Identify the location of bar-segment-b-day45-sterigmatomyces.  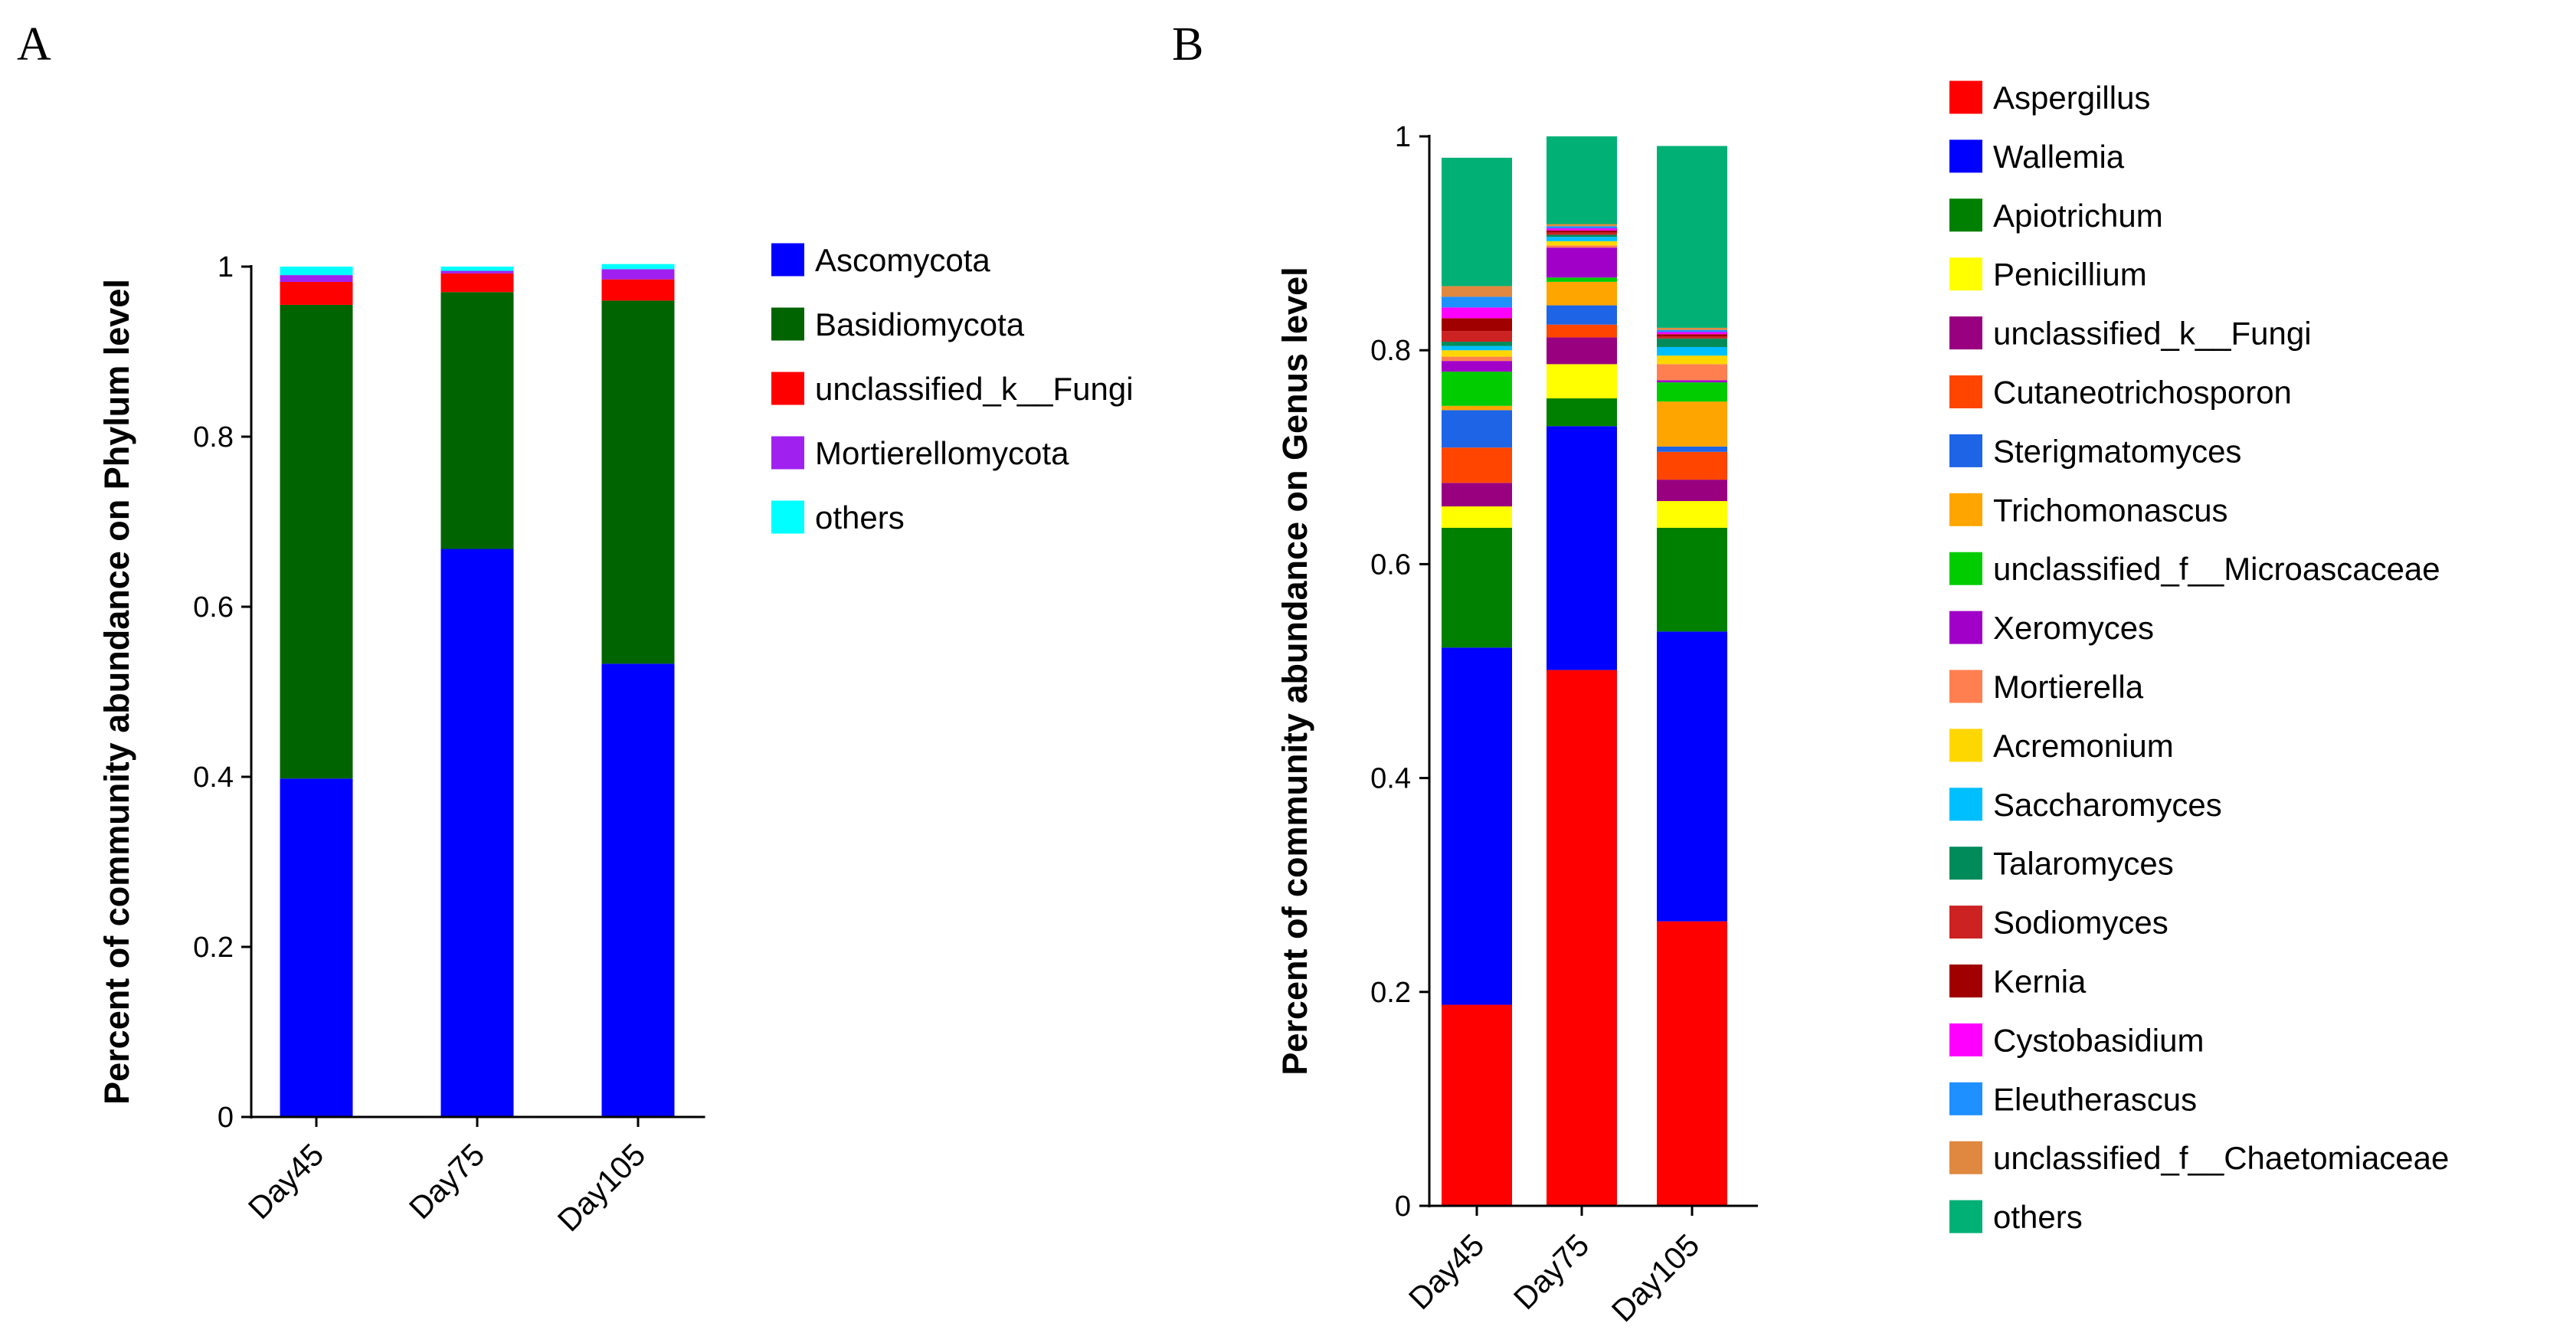
(1477, 429).